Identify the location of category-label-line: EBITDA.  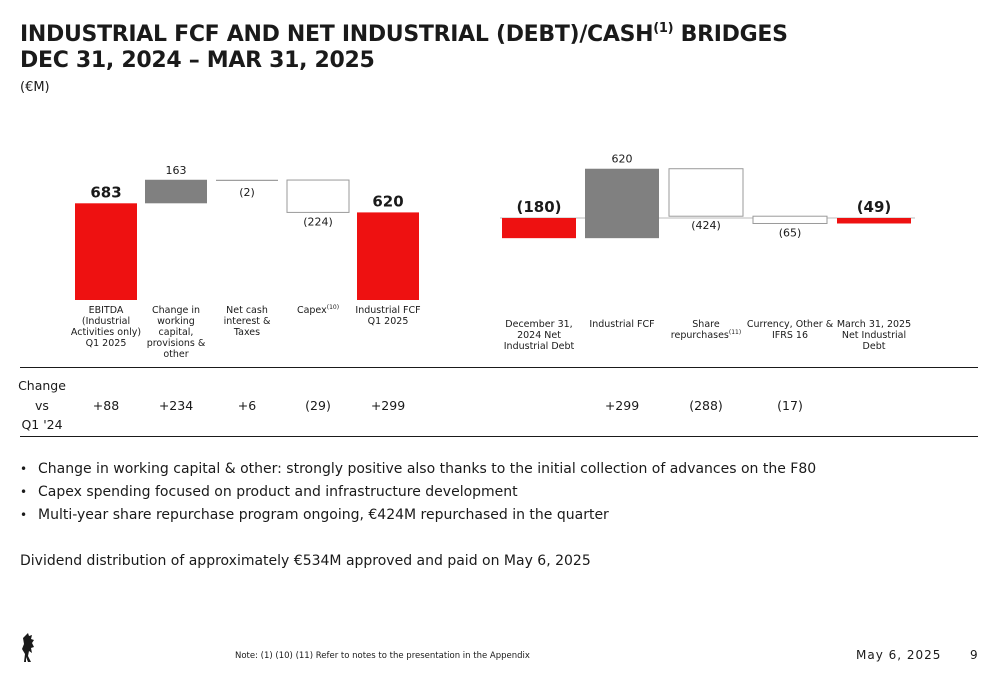
(106, 310).